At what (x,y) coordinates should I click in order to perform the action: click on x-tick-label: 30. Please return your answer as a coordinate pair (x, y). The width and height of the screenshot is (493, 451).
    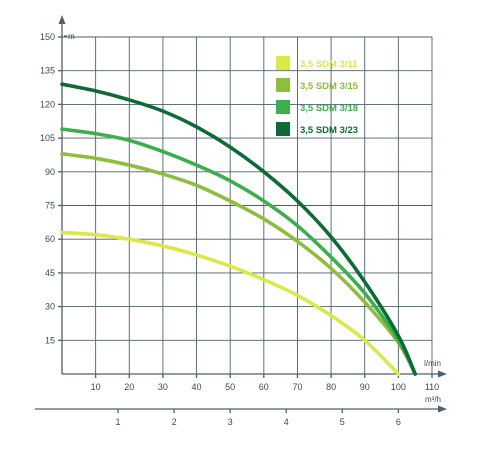
    Looking at the image, I should click on (163, 387).